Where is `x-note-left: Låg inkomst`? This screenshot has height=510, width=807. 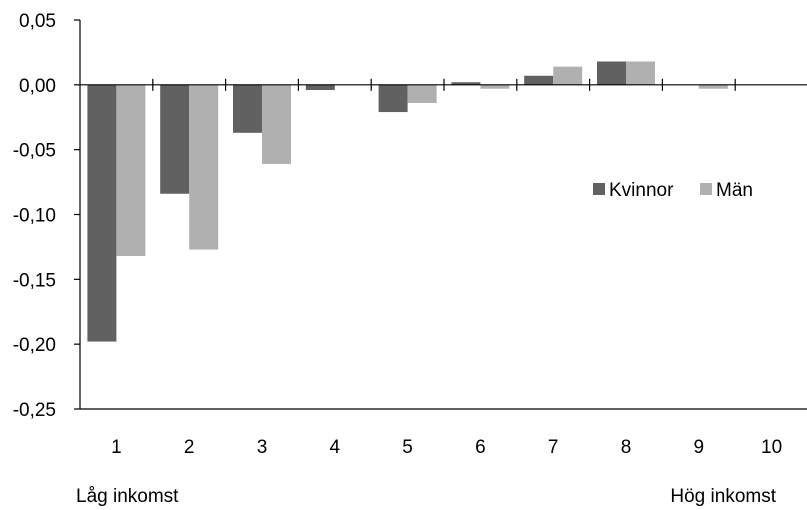 x-note-left: Låg inkomst is located at coordinates (127, 496).